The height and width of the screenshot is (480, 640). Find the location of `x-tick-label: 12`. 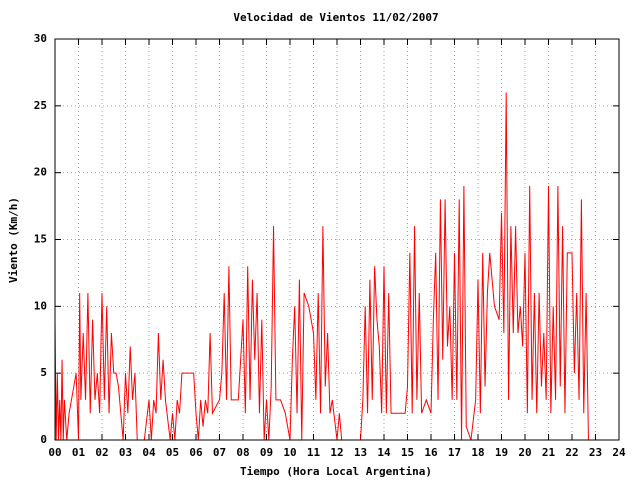

x-tick-label: 12 is located at coordinates (336, 452).